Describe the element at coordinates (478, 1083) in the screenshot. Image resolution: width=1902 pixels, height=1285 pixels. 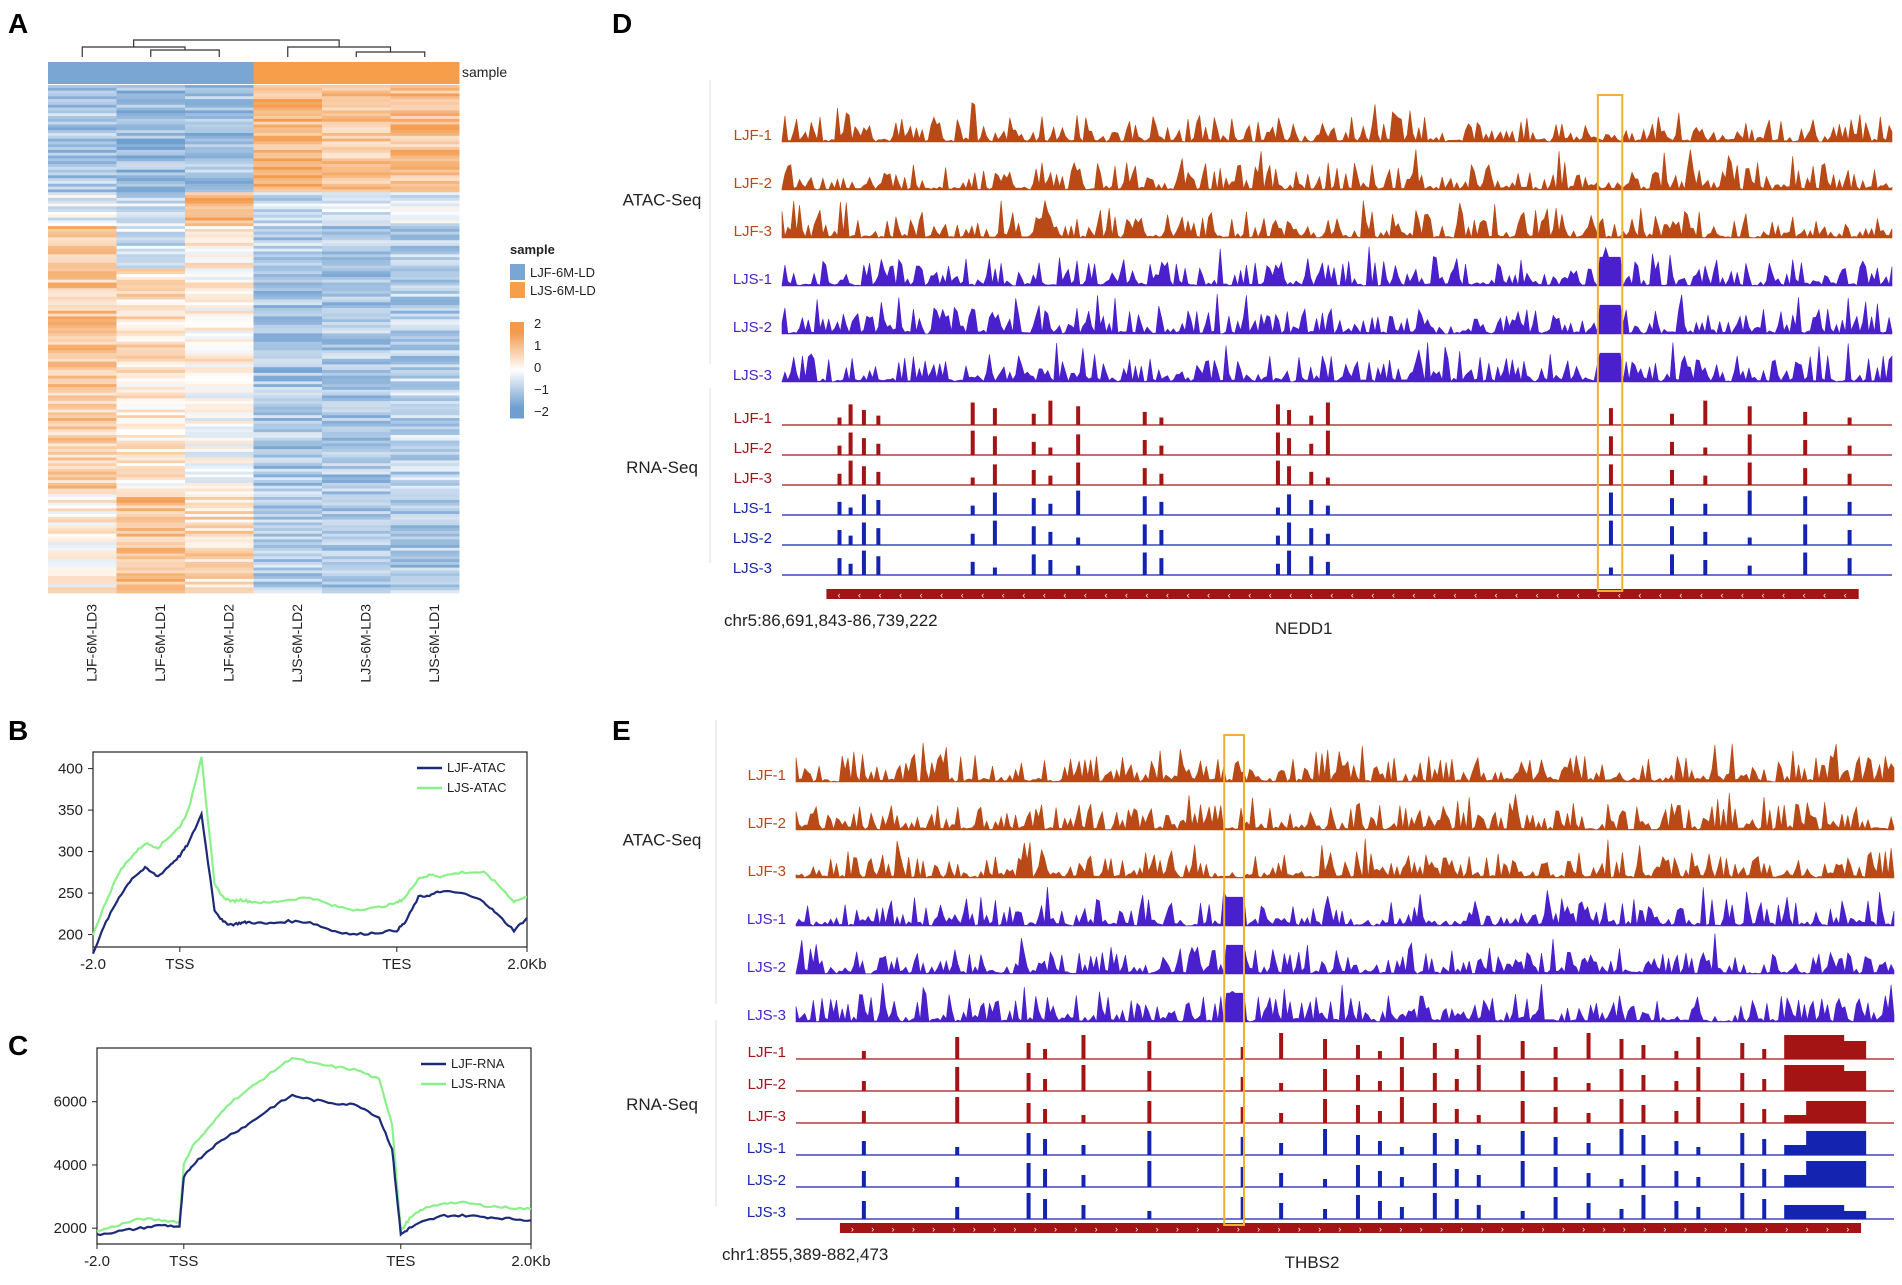
I see `legend-label: LJS-RNA` at that location.